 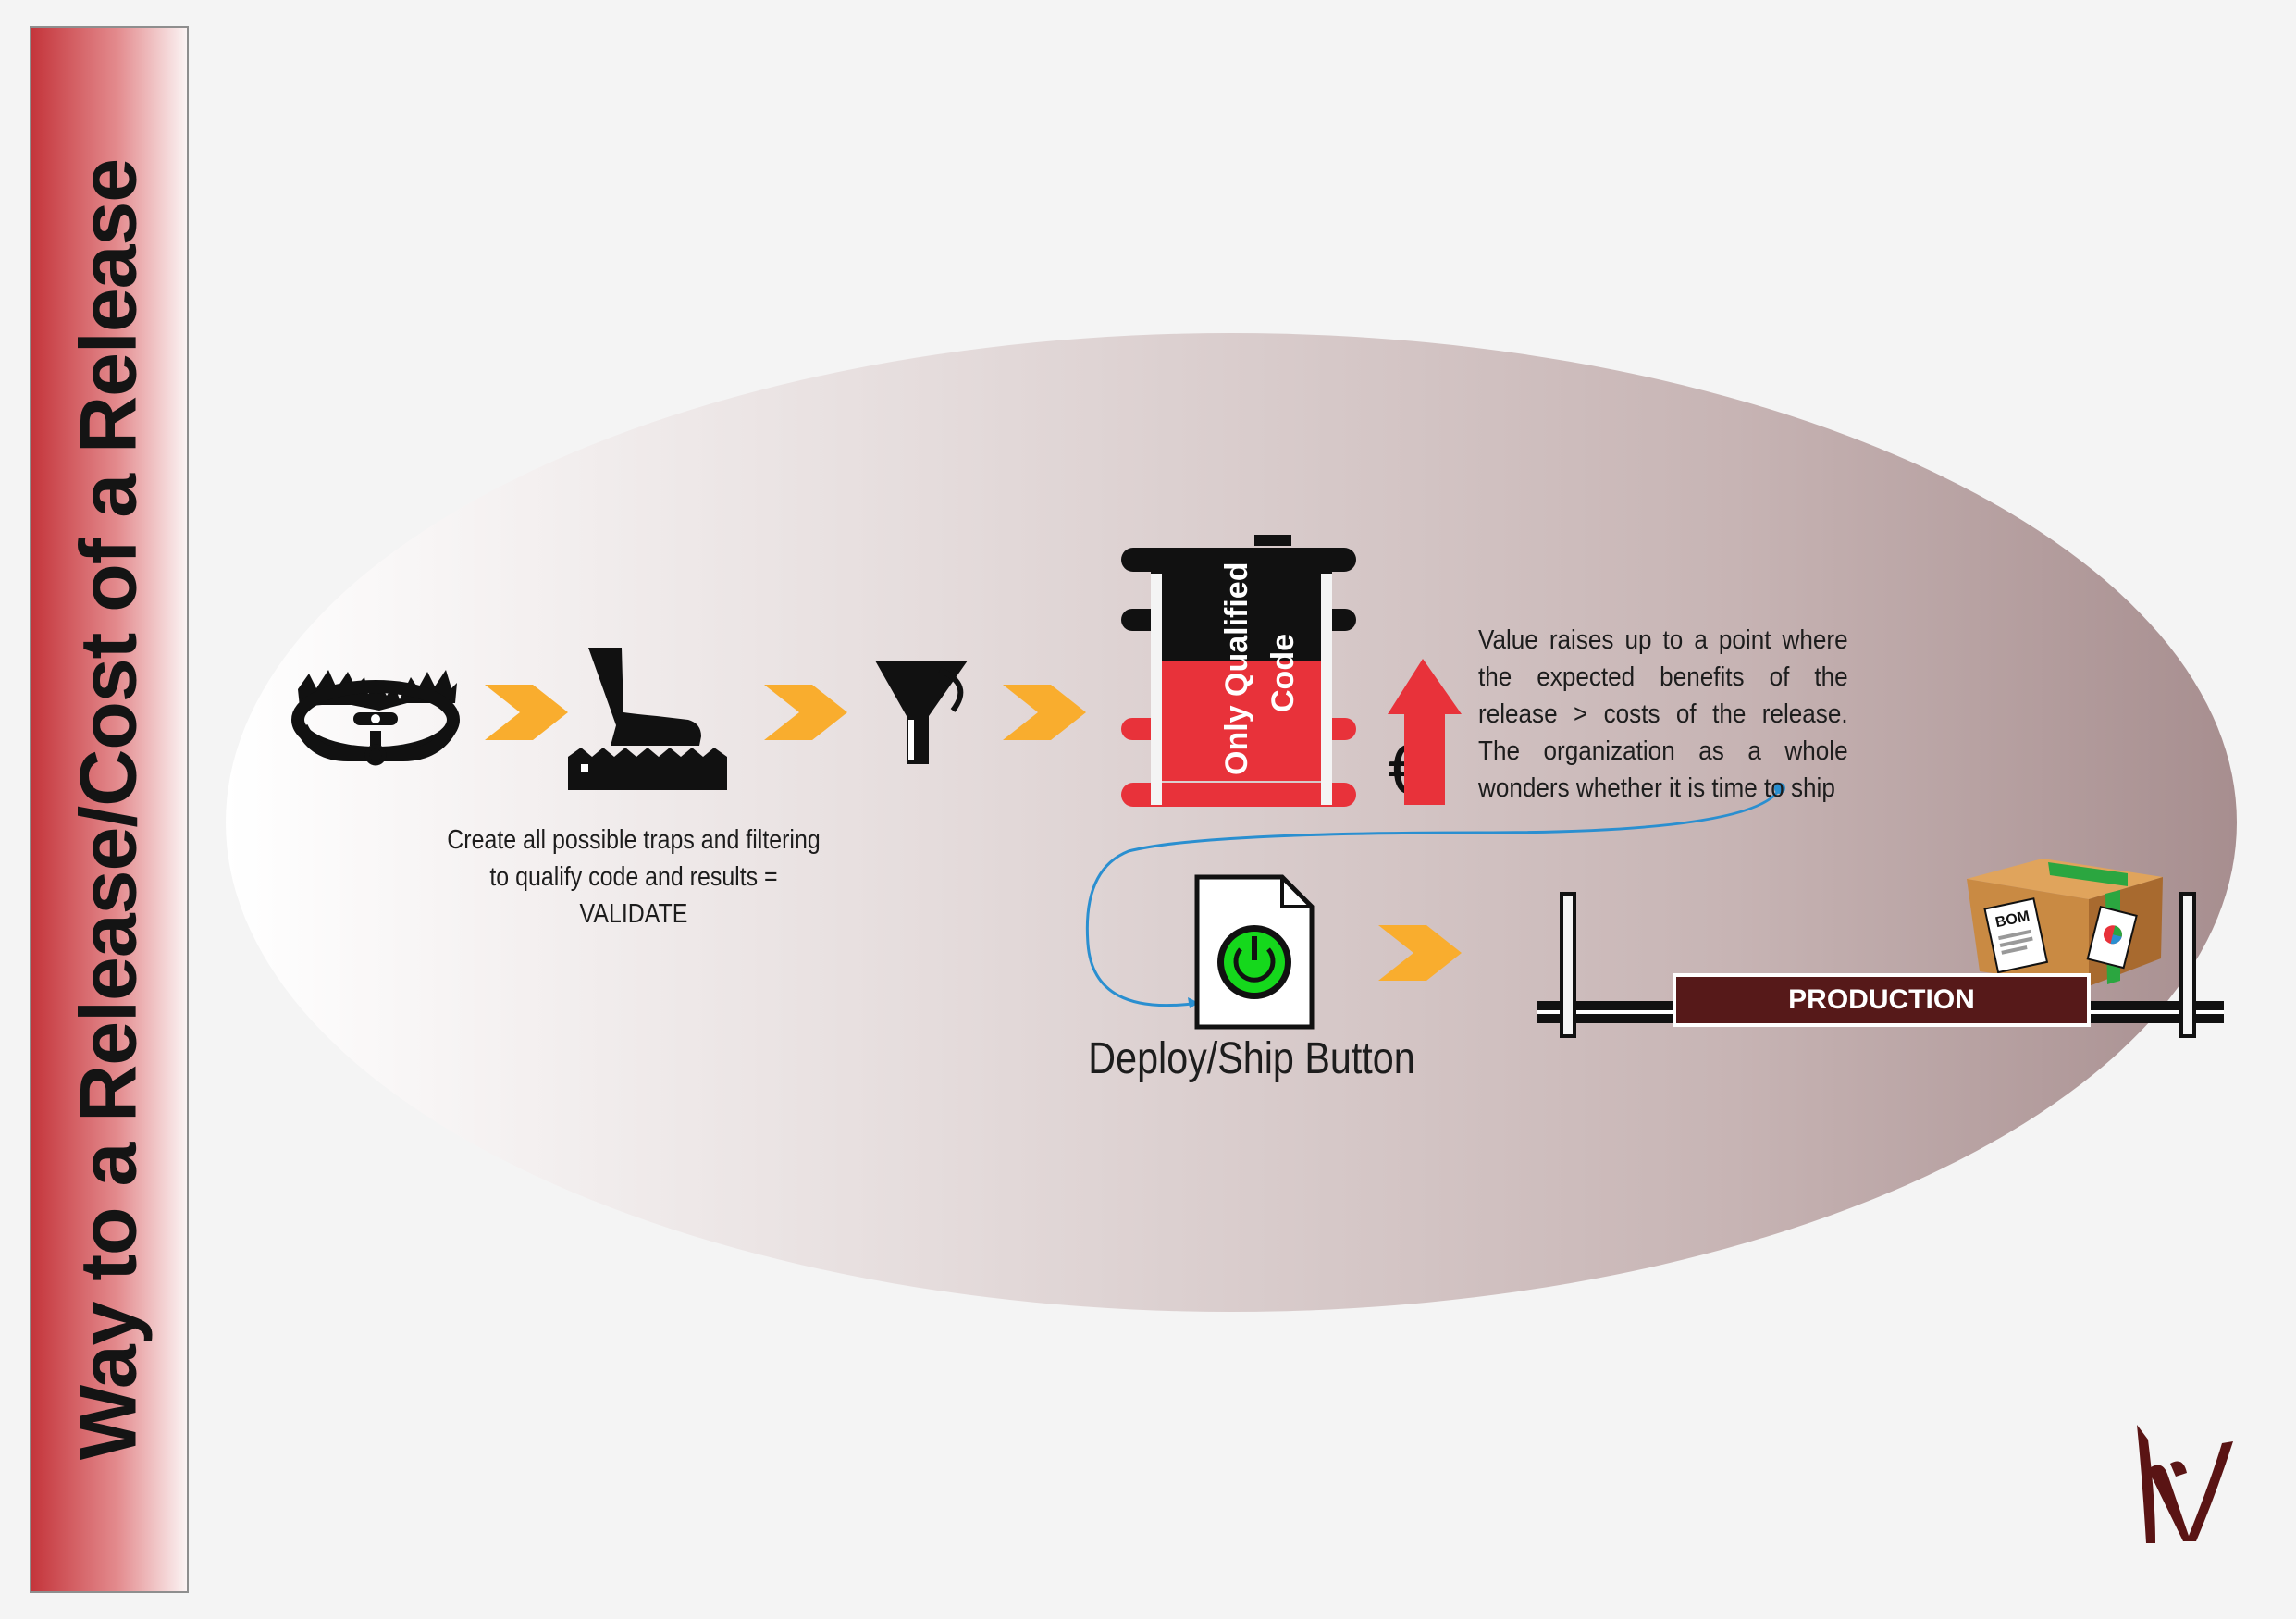 What do you see at coordinates (2065, 922) in the screenshot?
I see `parcel-box-icon: BOM` at bounding box center [2065, 922].